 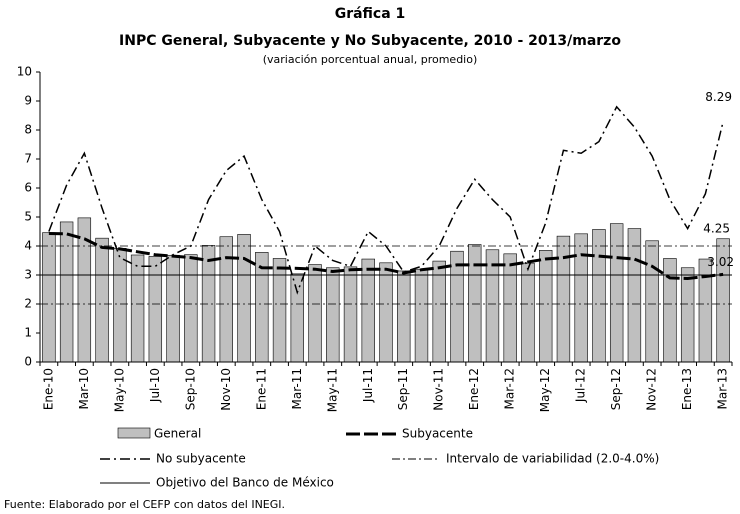 What do you see at coordinates (28, 333) in the screenshot?
I see `y-tick-label: 1` at bounding box center [28, 333].